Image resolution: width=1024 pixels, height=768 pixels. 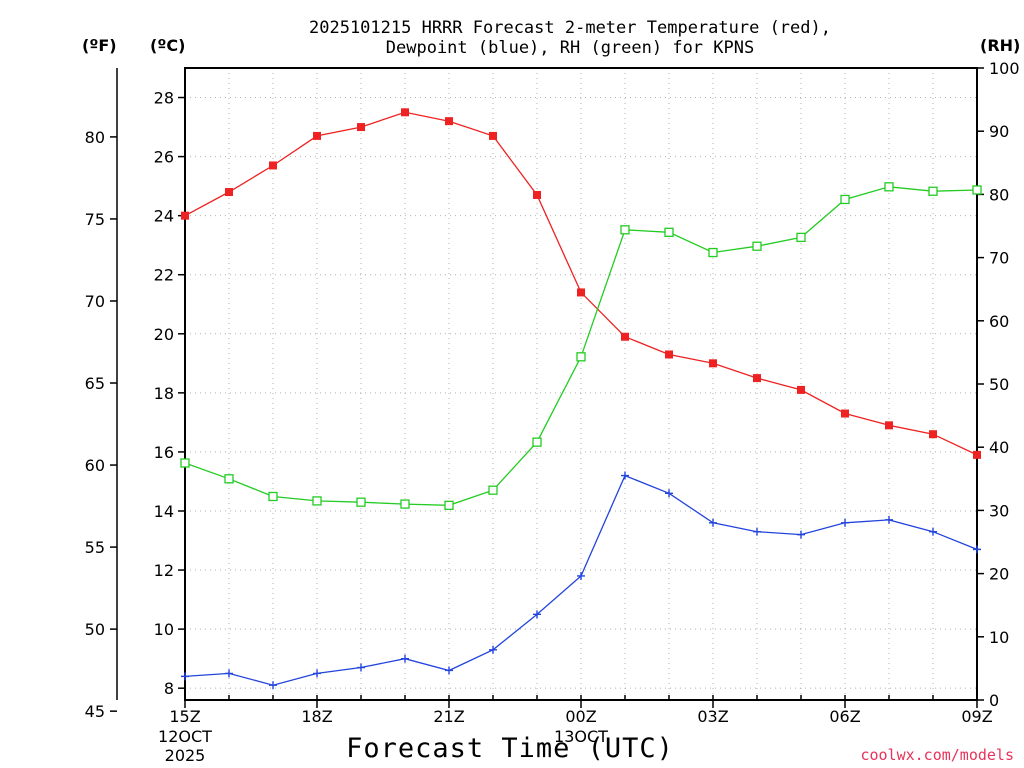 What do you see at coordinates (1004, 68) in the screenshot?
I see `rh-tick-label: 100` at bounding box center [1004, 68].